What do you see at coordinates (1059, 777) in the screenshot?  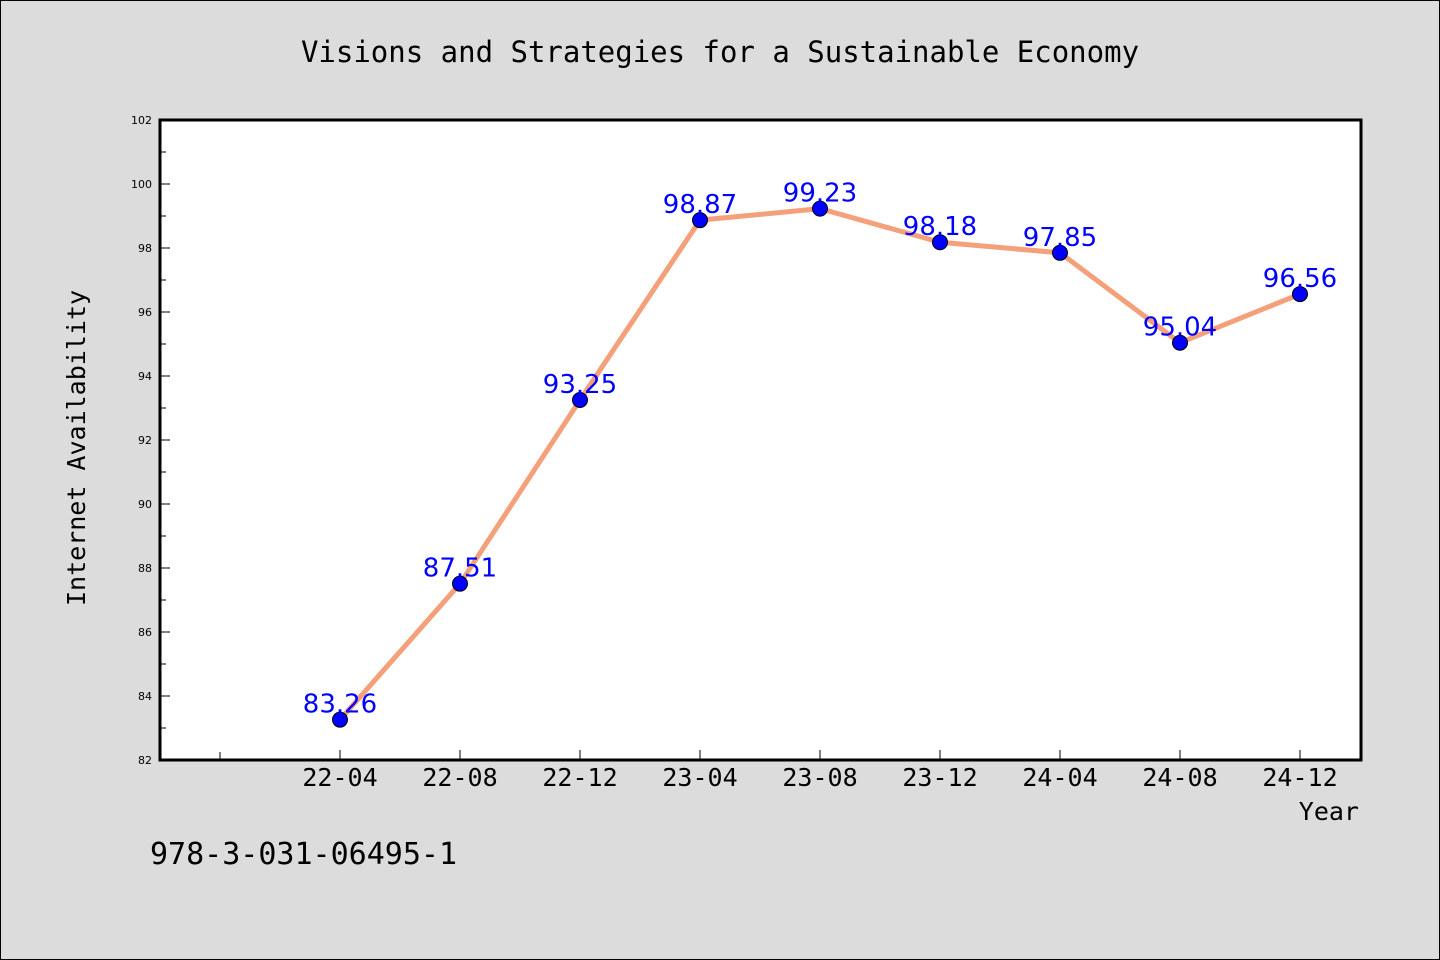 I see `x-tick-label: 24-04` at bounding box center [1059, 777].